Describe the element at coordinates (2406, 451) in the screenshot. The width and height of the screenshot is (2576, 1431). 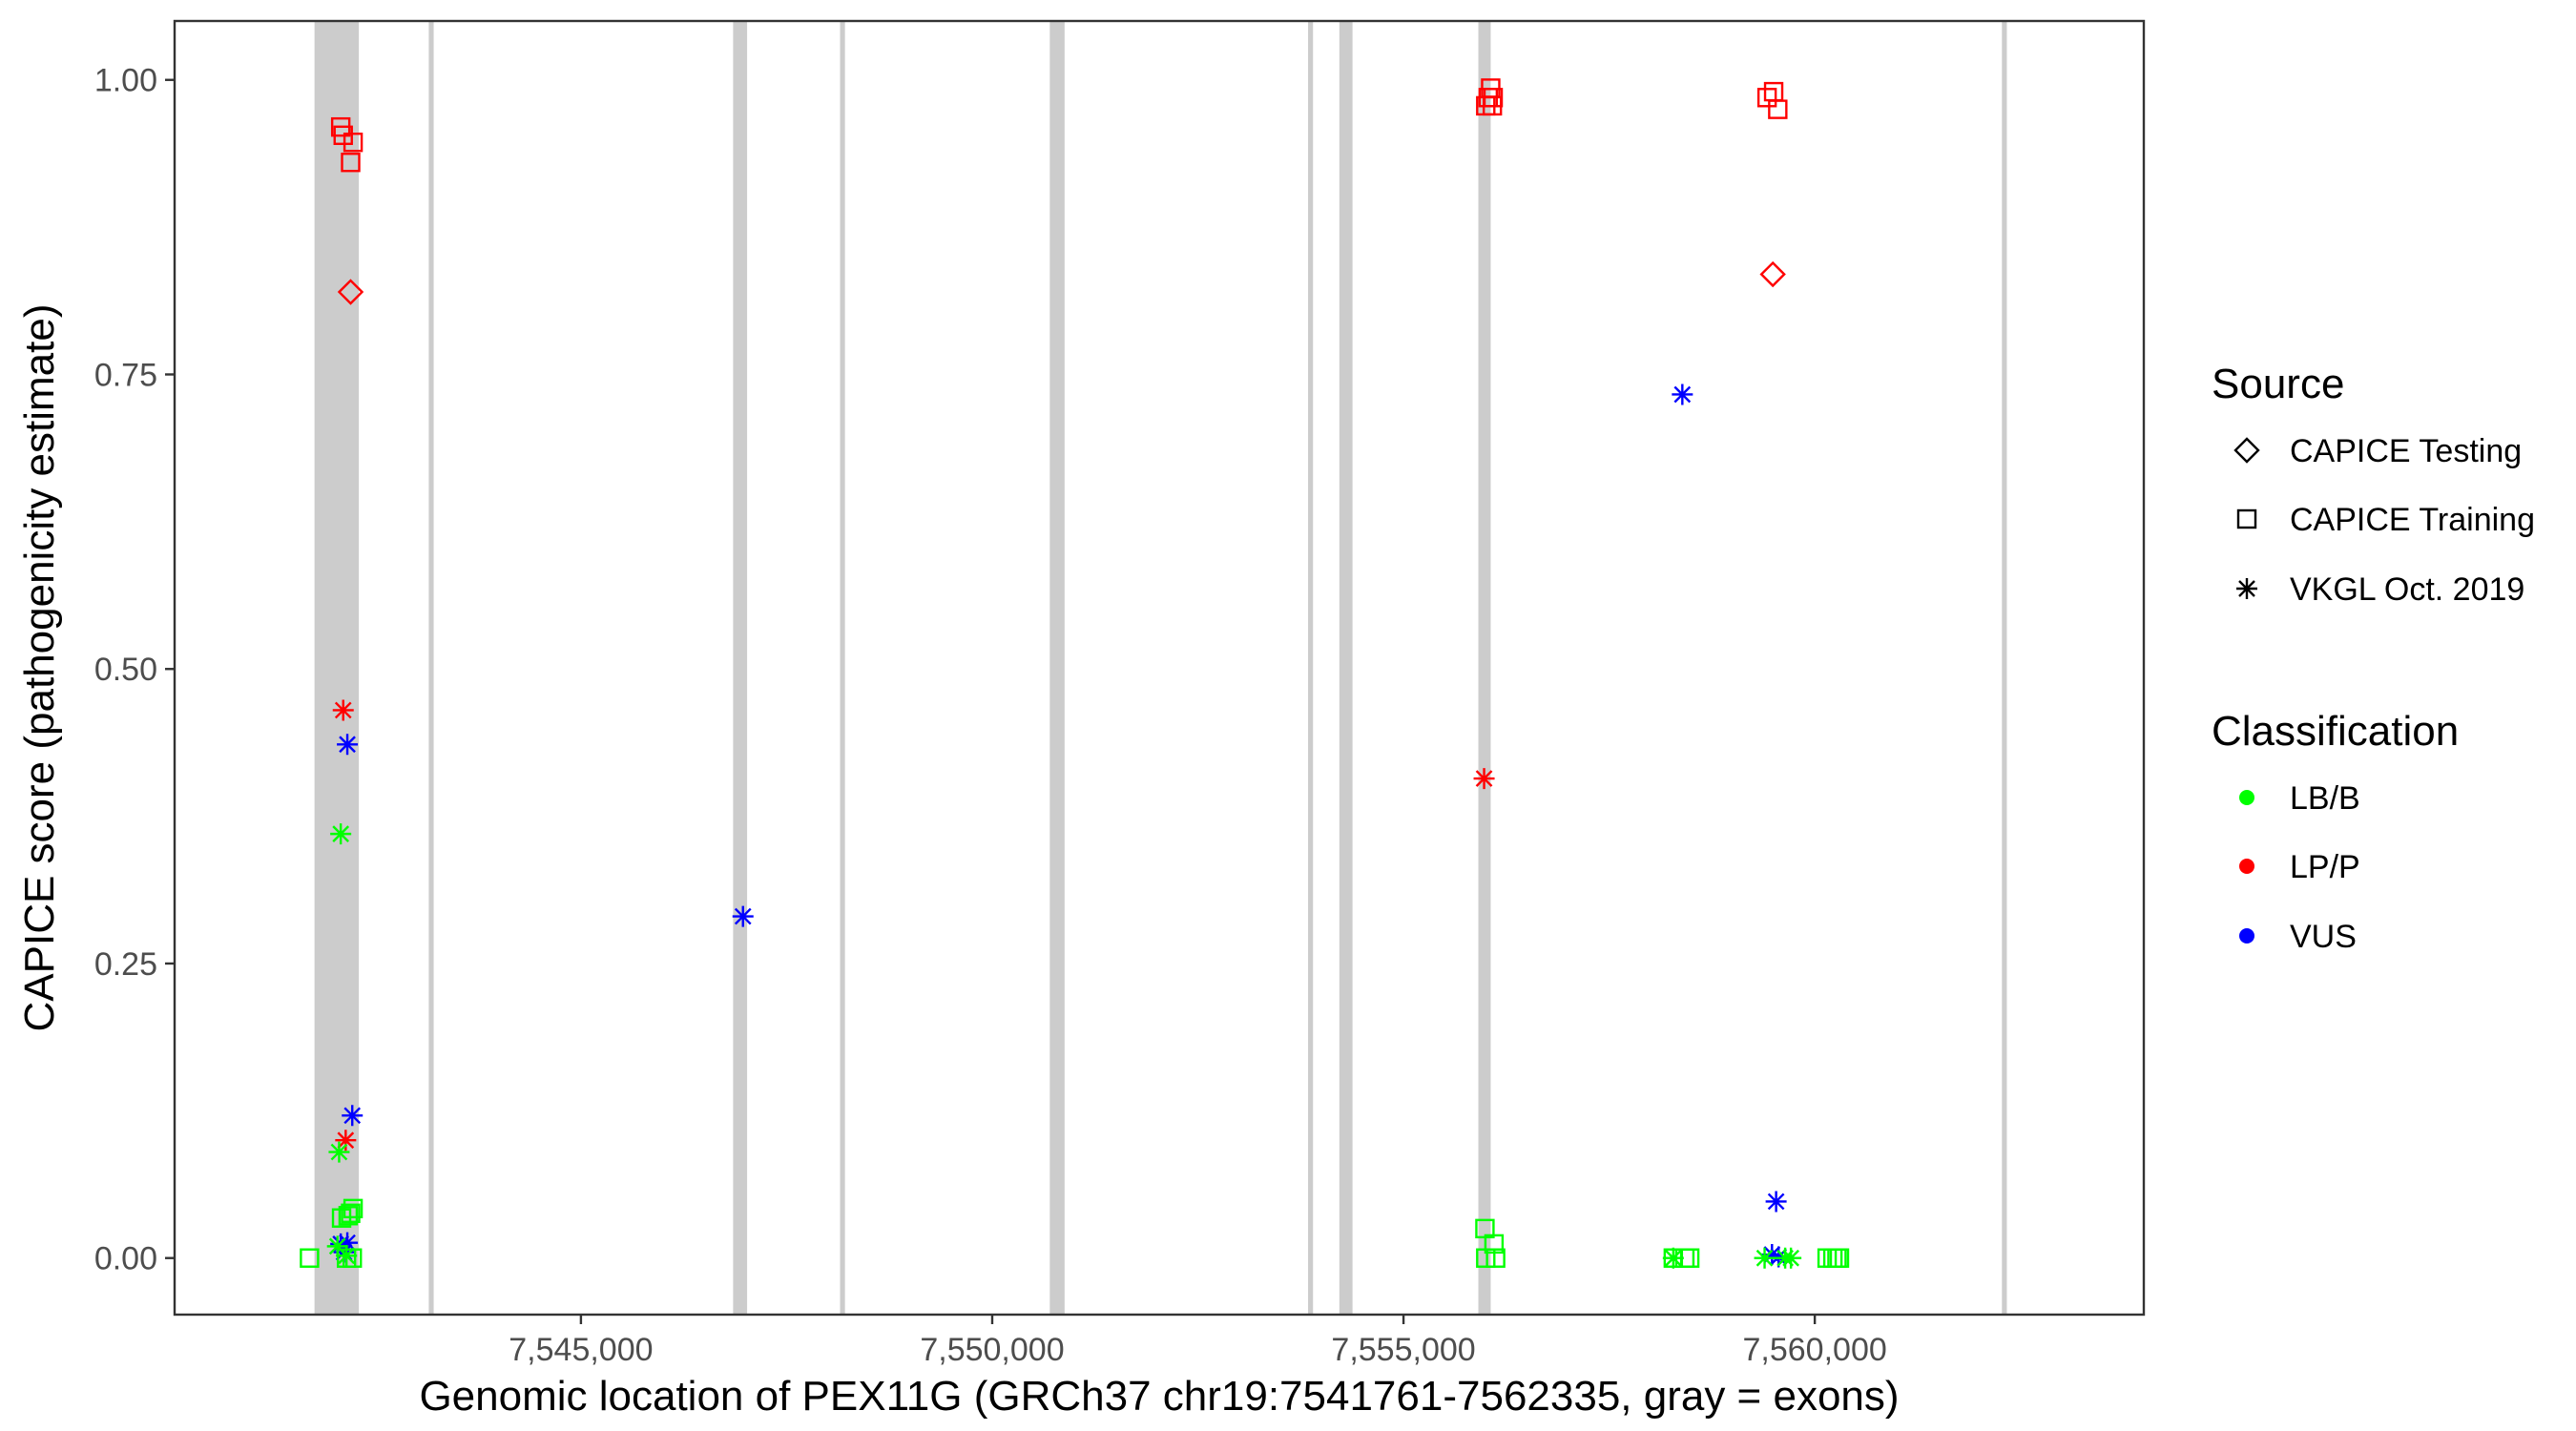
I see `legend-label: CAPICE Testing` at that location.